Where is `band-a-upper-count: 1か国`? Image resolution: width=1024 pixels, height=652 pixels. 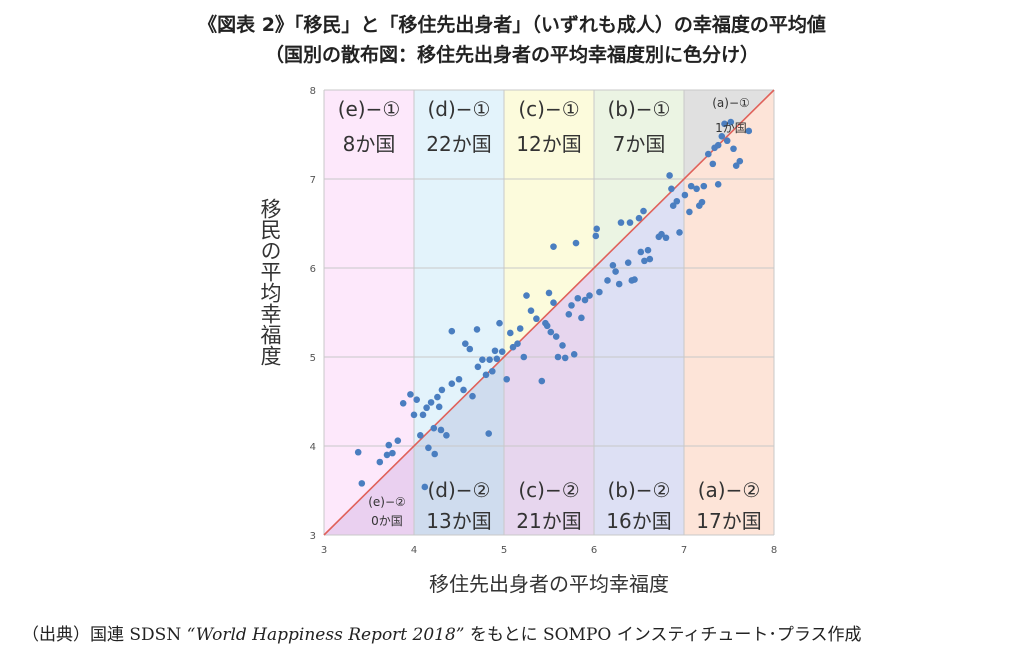 band-a-upper-count: 1か国 is located at coordinates (731, 128).